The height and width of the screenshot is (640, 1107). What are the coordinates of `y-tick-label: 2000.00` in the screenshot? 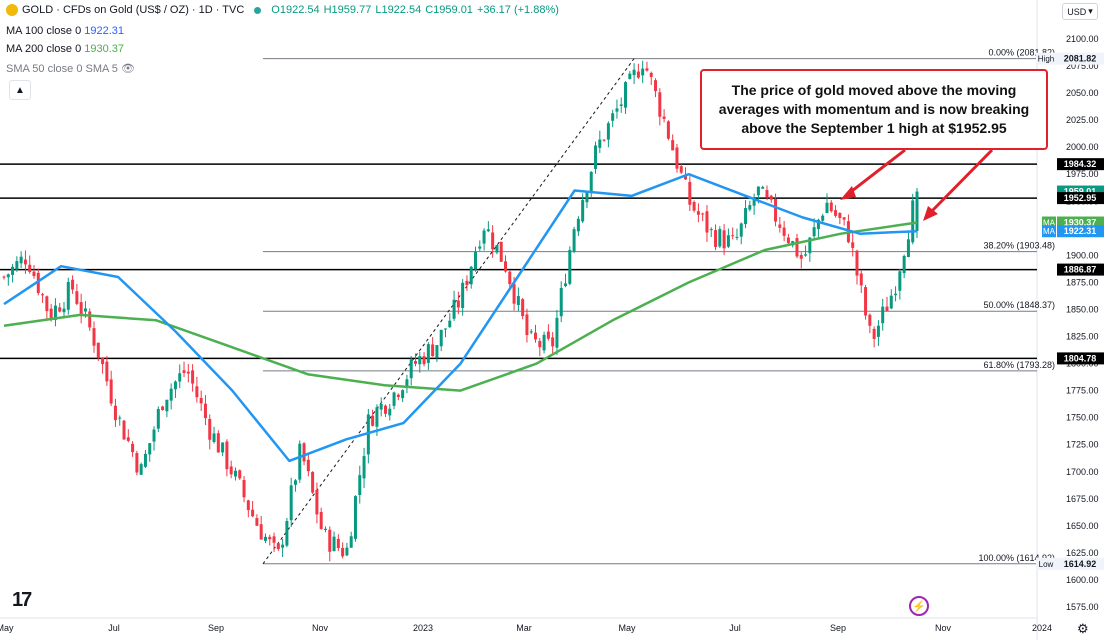 It's located at (1082, 147).